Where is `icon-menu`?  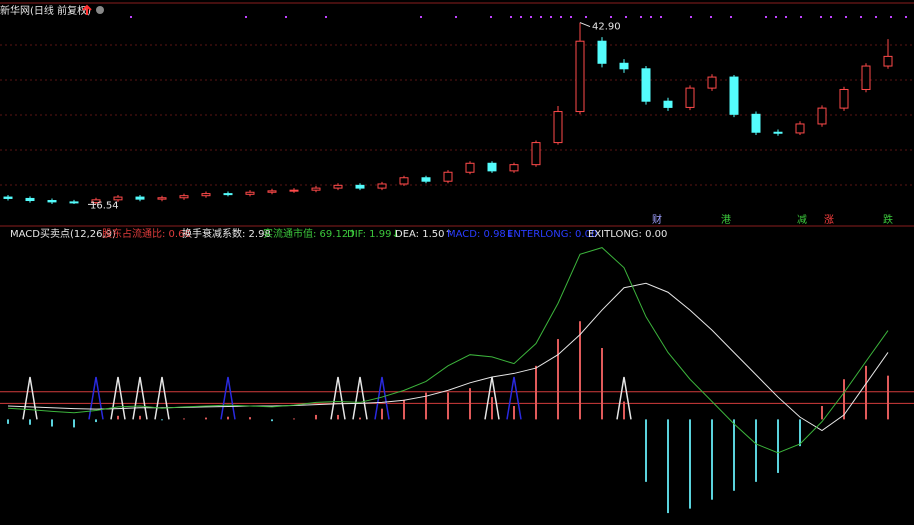 icon-menu is located at coordinates (100, 10).